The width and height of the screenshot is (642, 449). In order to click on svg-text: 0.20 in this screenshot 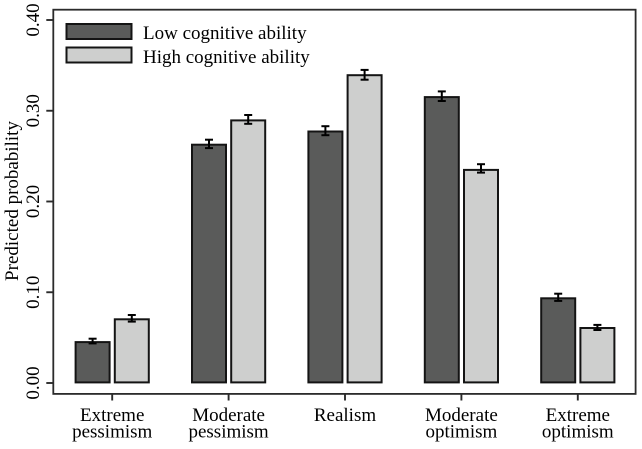, I will do `click(33, 201)`.